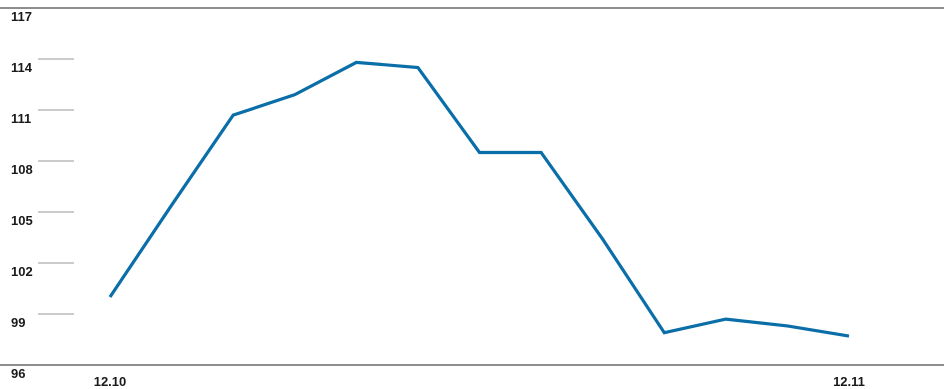  What do you see at coordinates (21, 118) in the screenshot?
I see `y-tick-label: 111` at bounding box center [21, 118].